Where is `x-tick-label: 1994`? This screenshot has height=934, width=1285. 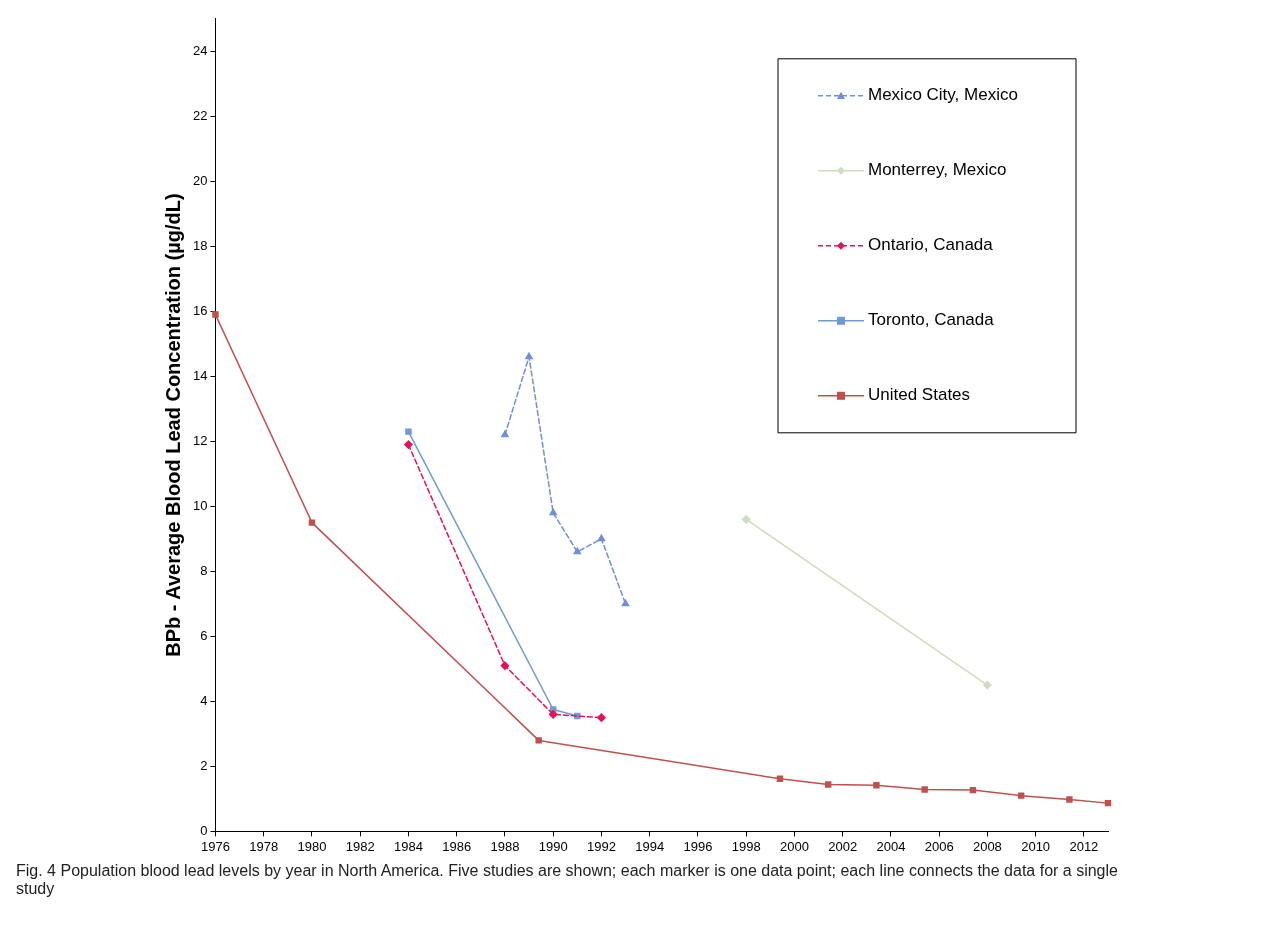 x-tick-label: 1994 is located at coordinates (650, 846).